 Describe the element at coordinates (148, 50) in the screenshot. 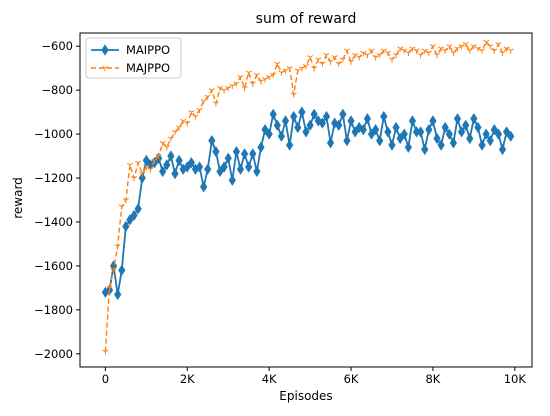

I see `legend-label: MAIPPO` at that location.